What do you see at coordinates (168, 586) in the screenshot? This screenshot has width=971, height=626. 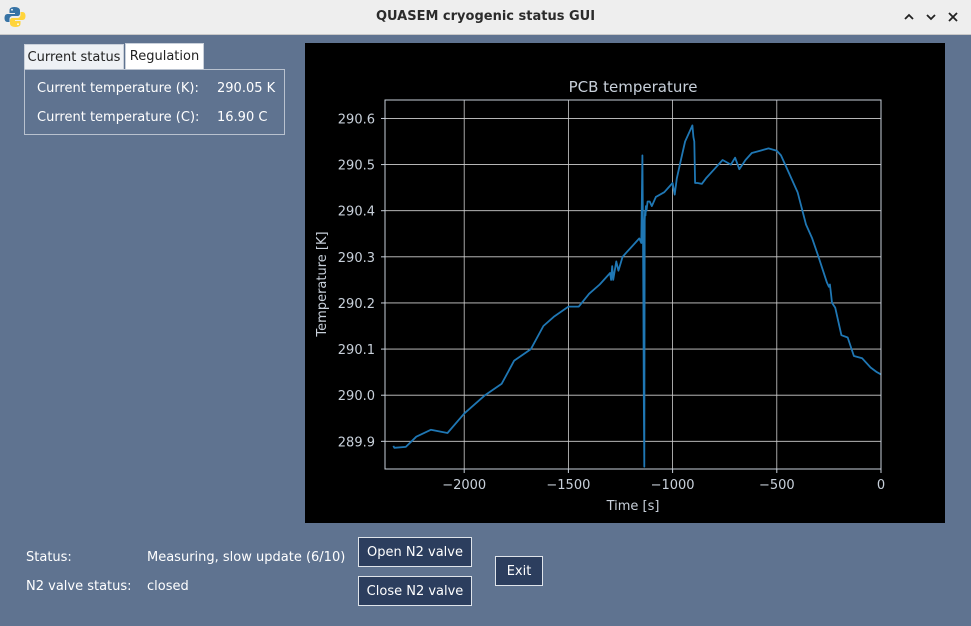 I see `valve-status-value: closed` at bounding box center [168, 586].